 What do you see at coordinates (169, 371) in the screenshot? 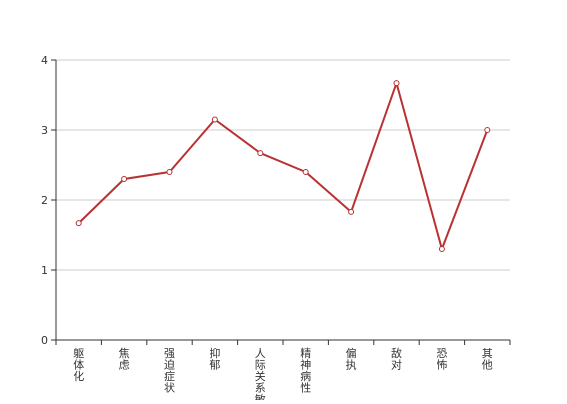
I see `x-tick-label-2: 强迫症状` at bounding box center [169, 371].